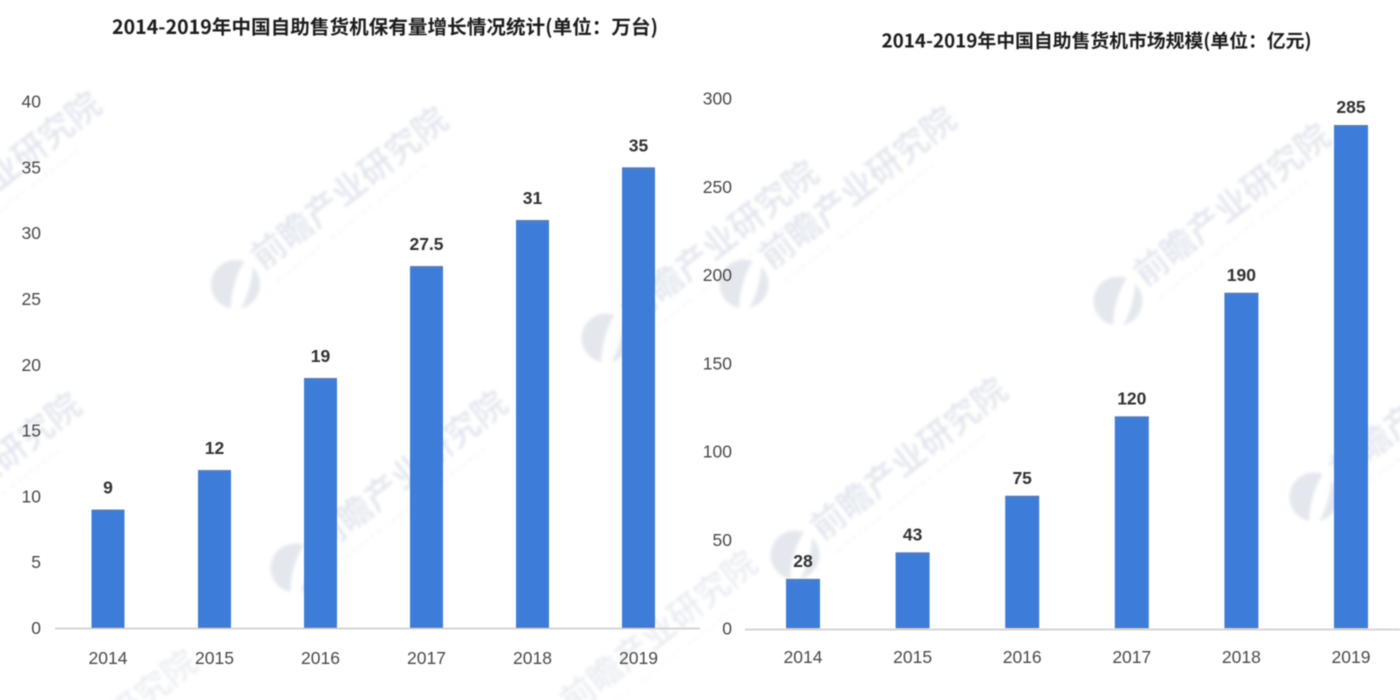  I want to click on svg-text: 40, so click(32, 102).